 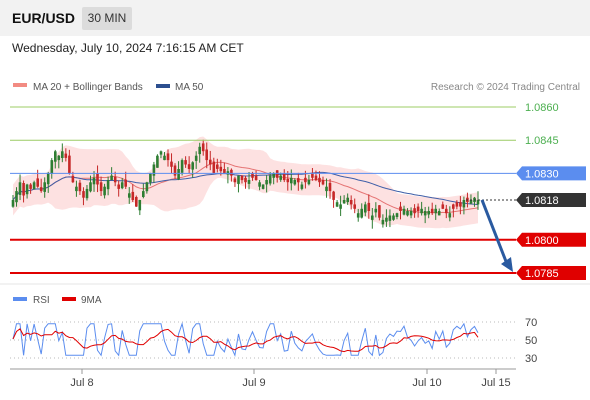 I want to click on ma50-legend-label: MA 50, so click(x=189, y=87).